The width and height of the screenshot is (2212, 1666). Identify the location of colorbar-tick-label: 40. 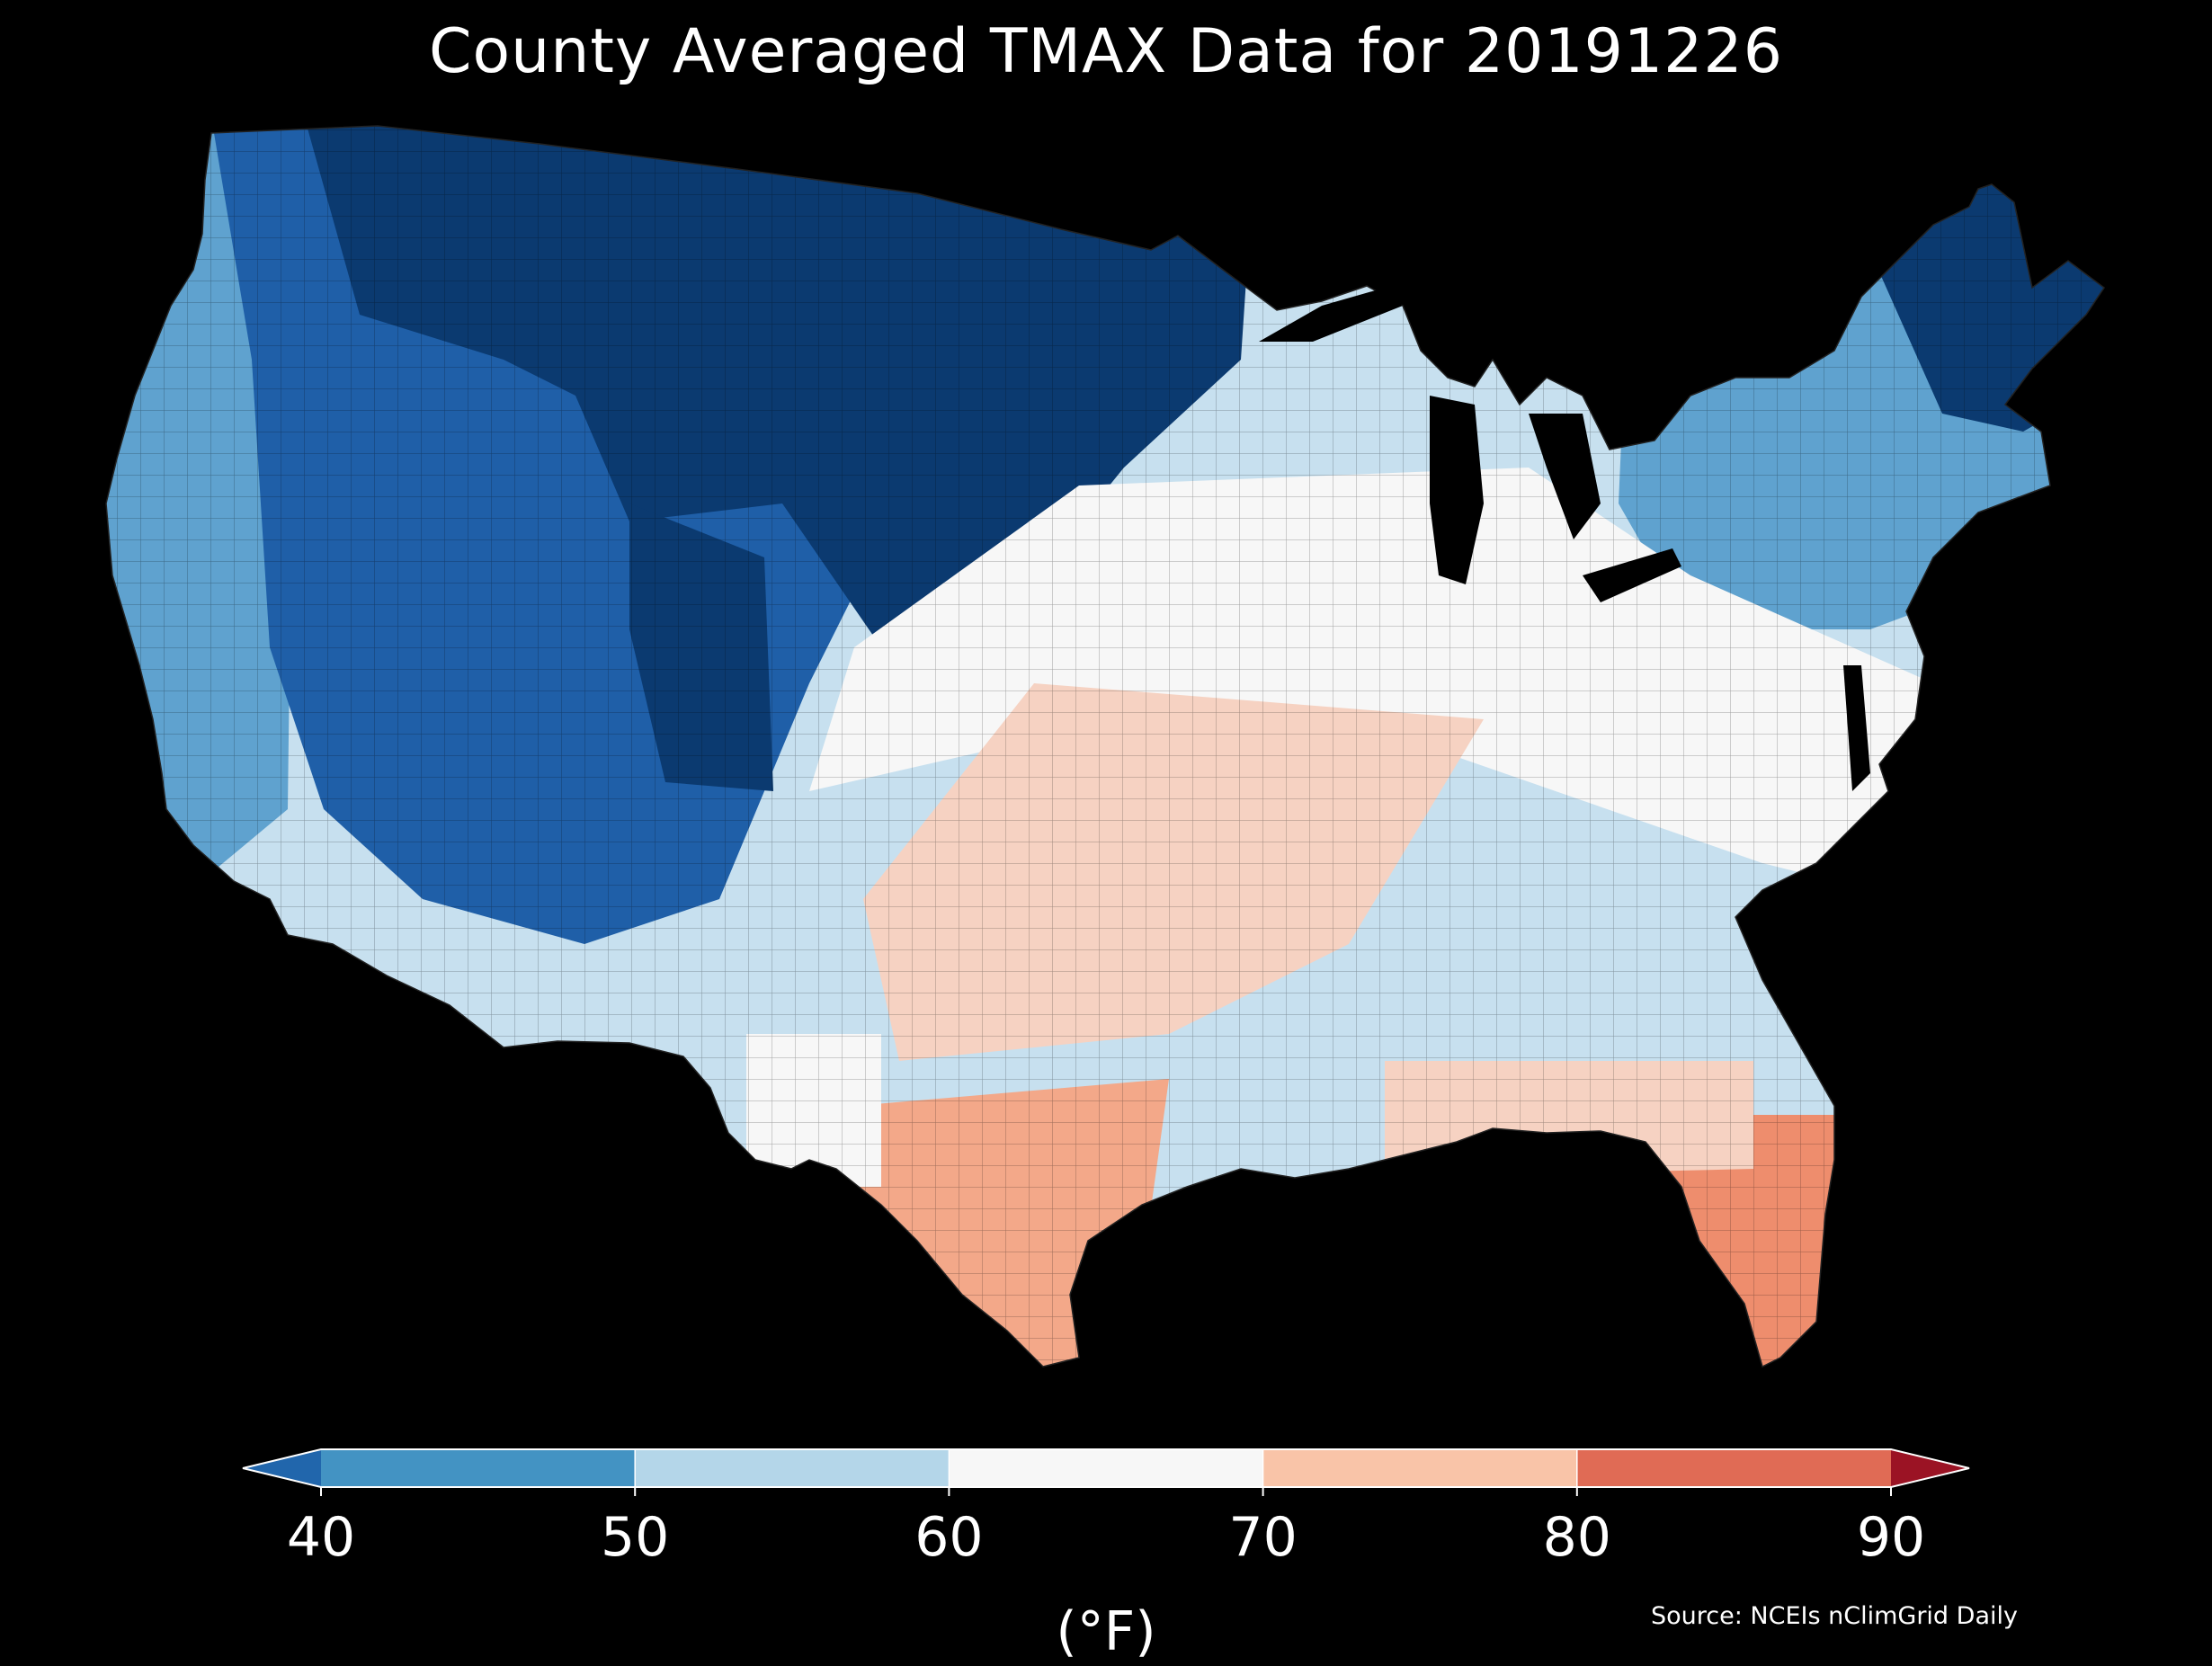
(321, 1537).